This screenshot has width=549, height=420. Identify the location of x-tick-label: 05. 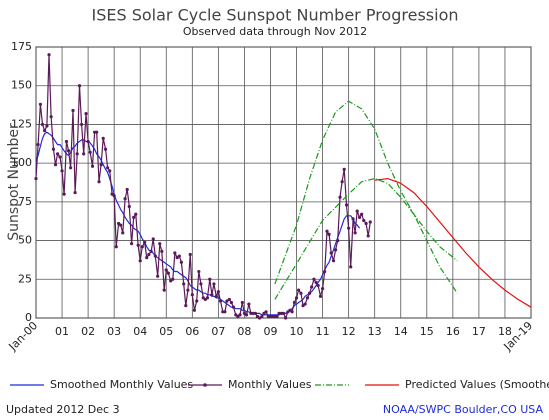
(166, 331).